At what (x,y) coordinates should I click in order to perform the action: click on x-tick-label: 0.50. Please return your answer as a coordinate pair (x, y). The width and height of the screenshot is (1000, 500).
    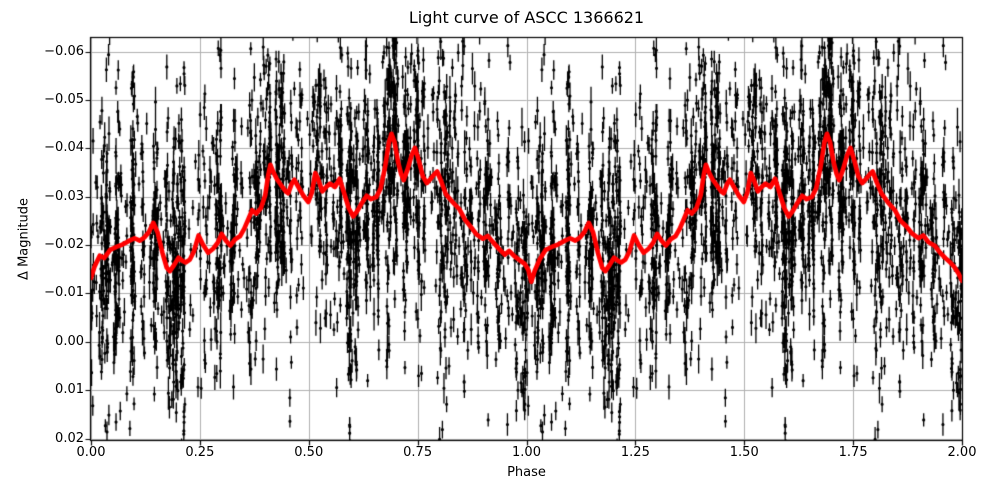
    Looking at the image, I should click on (309, 452).